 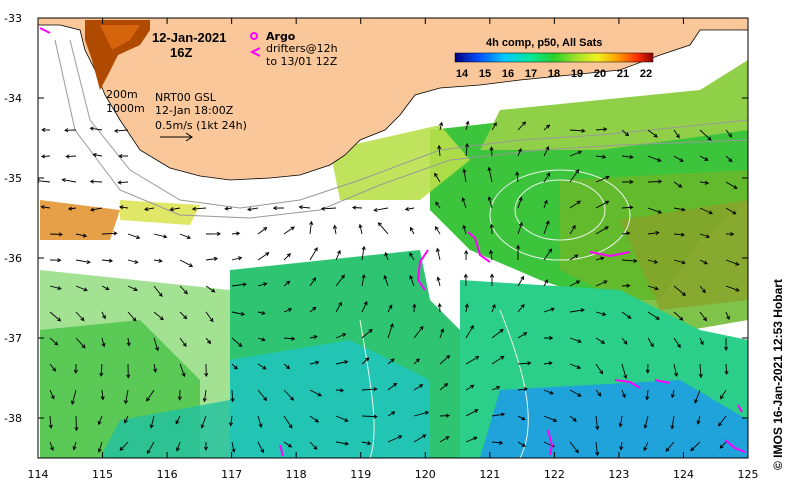 I want to click on colorbar-tick-label: 20, so click(x=600, y=74).